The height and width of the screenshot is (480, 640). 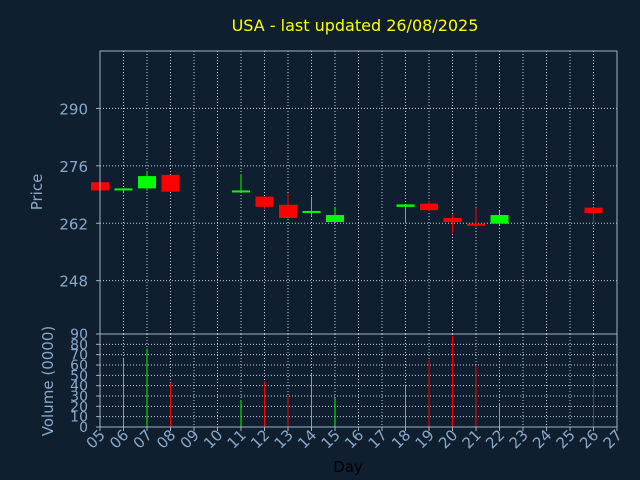 I want to click on x-tick-label: 12, so click(x=260, y=439).